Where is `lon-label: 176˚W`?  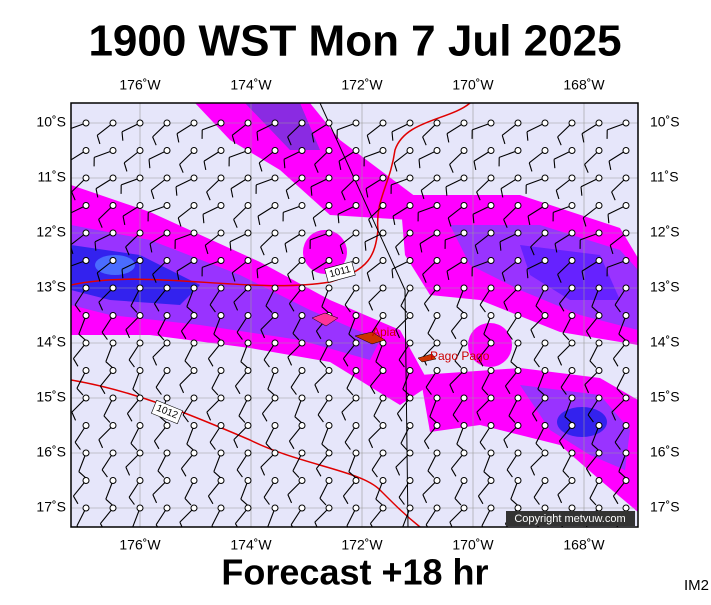
lon-label: 176˚W is located at coordinates (140, 545).